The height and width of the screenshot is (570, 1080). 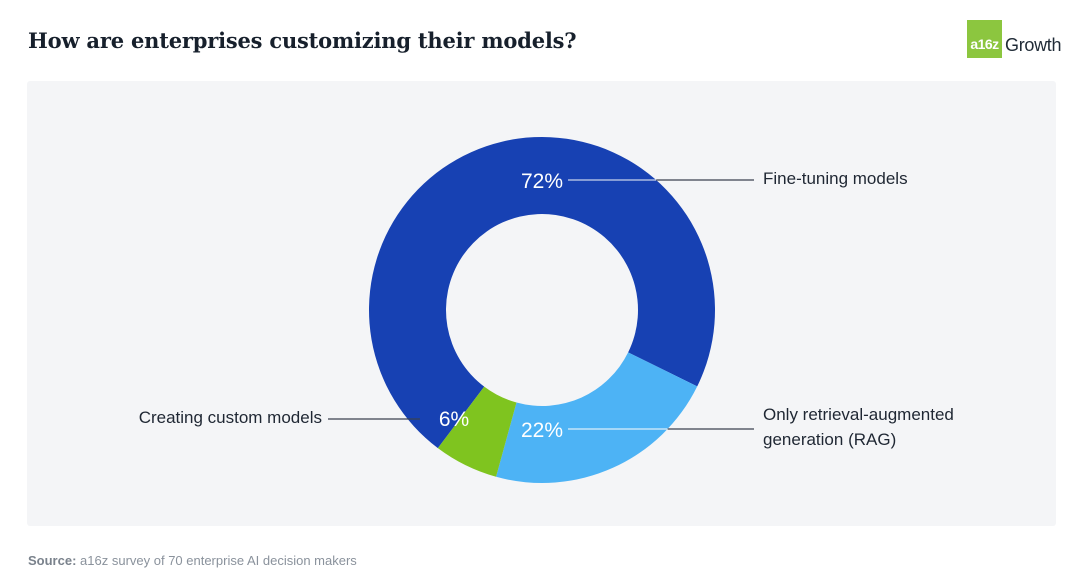 What do you see at coordinates (1033, 44) in the screenshot?
I see `logo-text: Growth` at bounding box center [1033, 44].